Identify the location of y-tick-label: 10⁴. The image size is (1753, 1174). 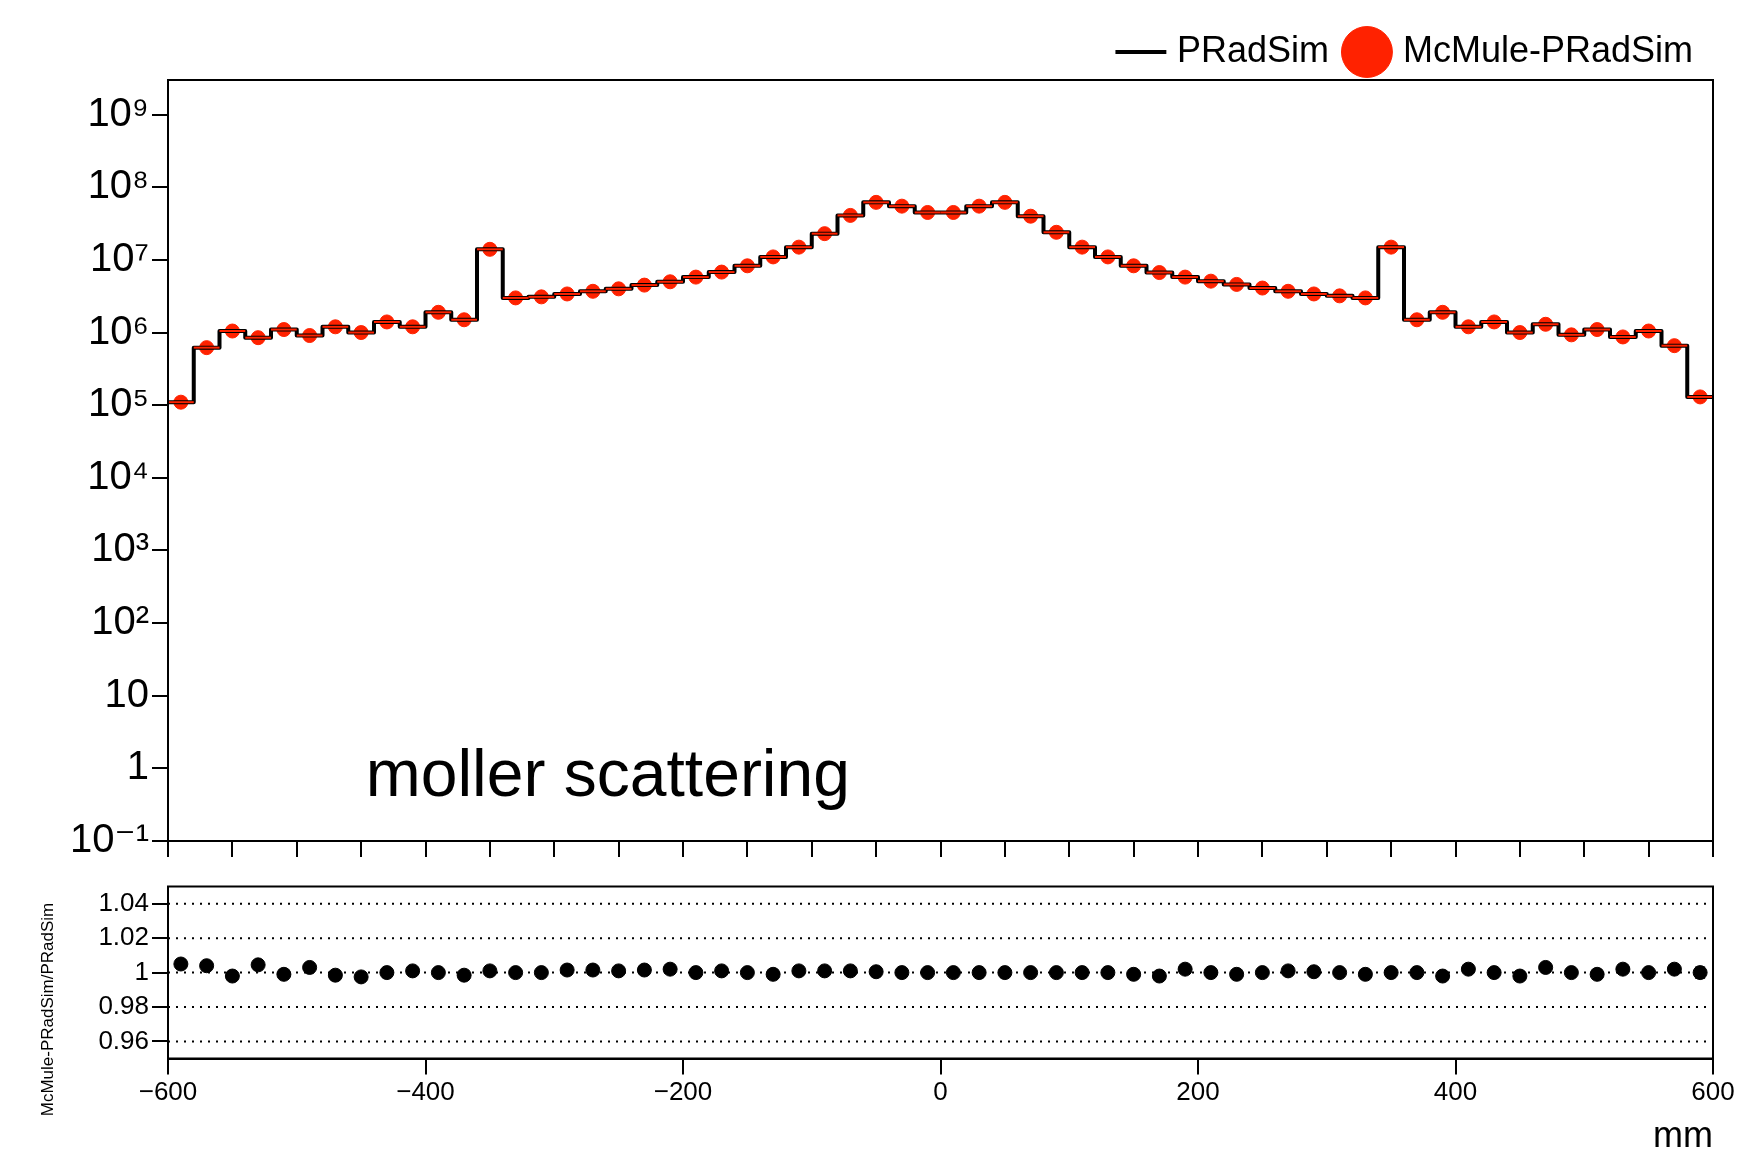
(118, 474).